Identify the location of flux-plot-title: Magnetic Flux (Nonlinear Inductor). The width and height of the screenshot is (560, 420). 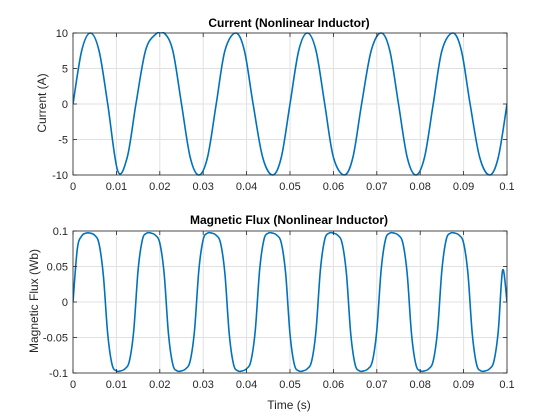
(289, 220).